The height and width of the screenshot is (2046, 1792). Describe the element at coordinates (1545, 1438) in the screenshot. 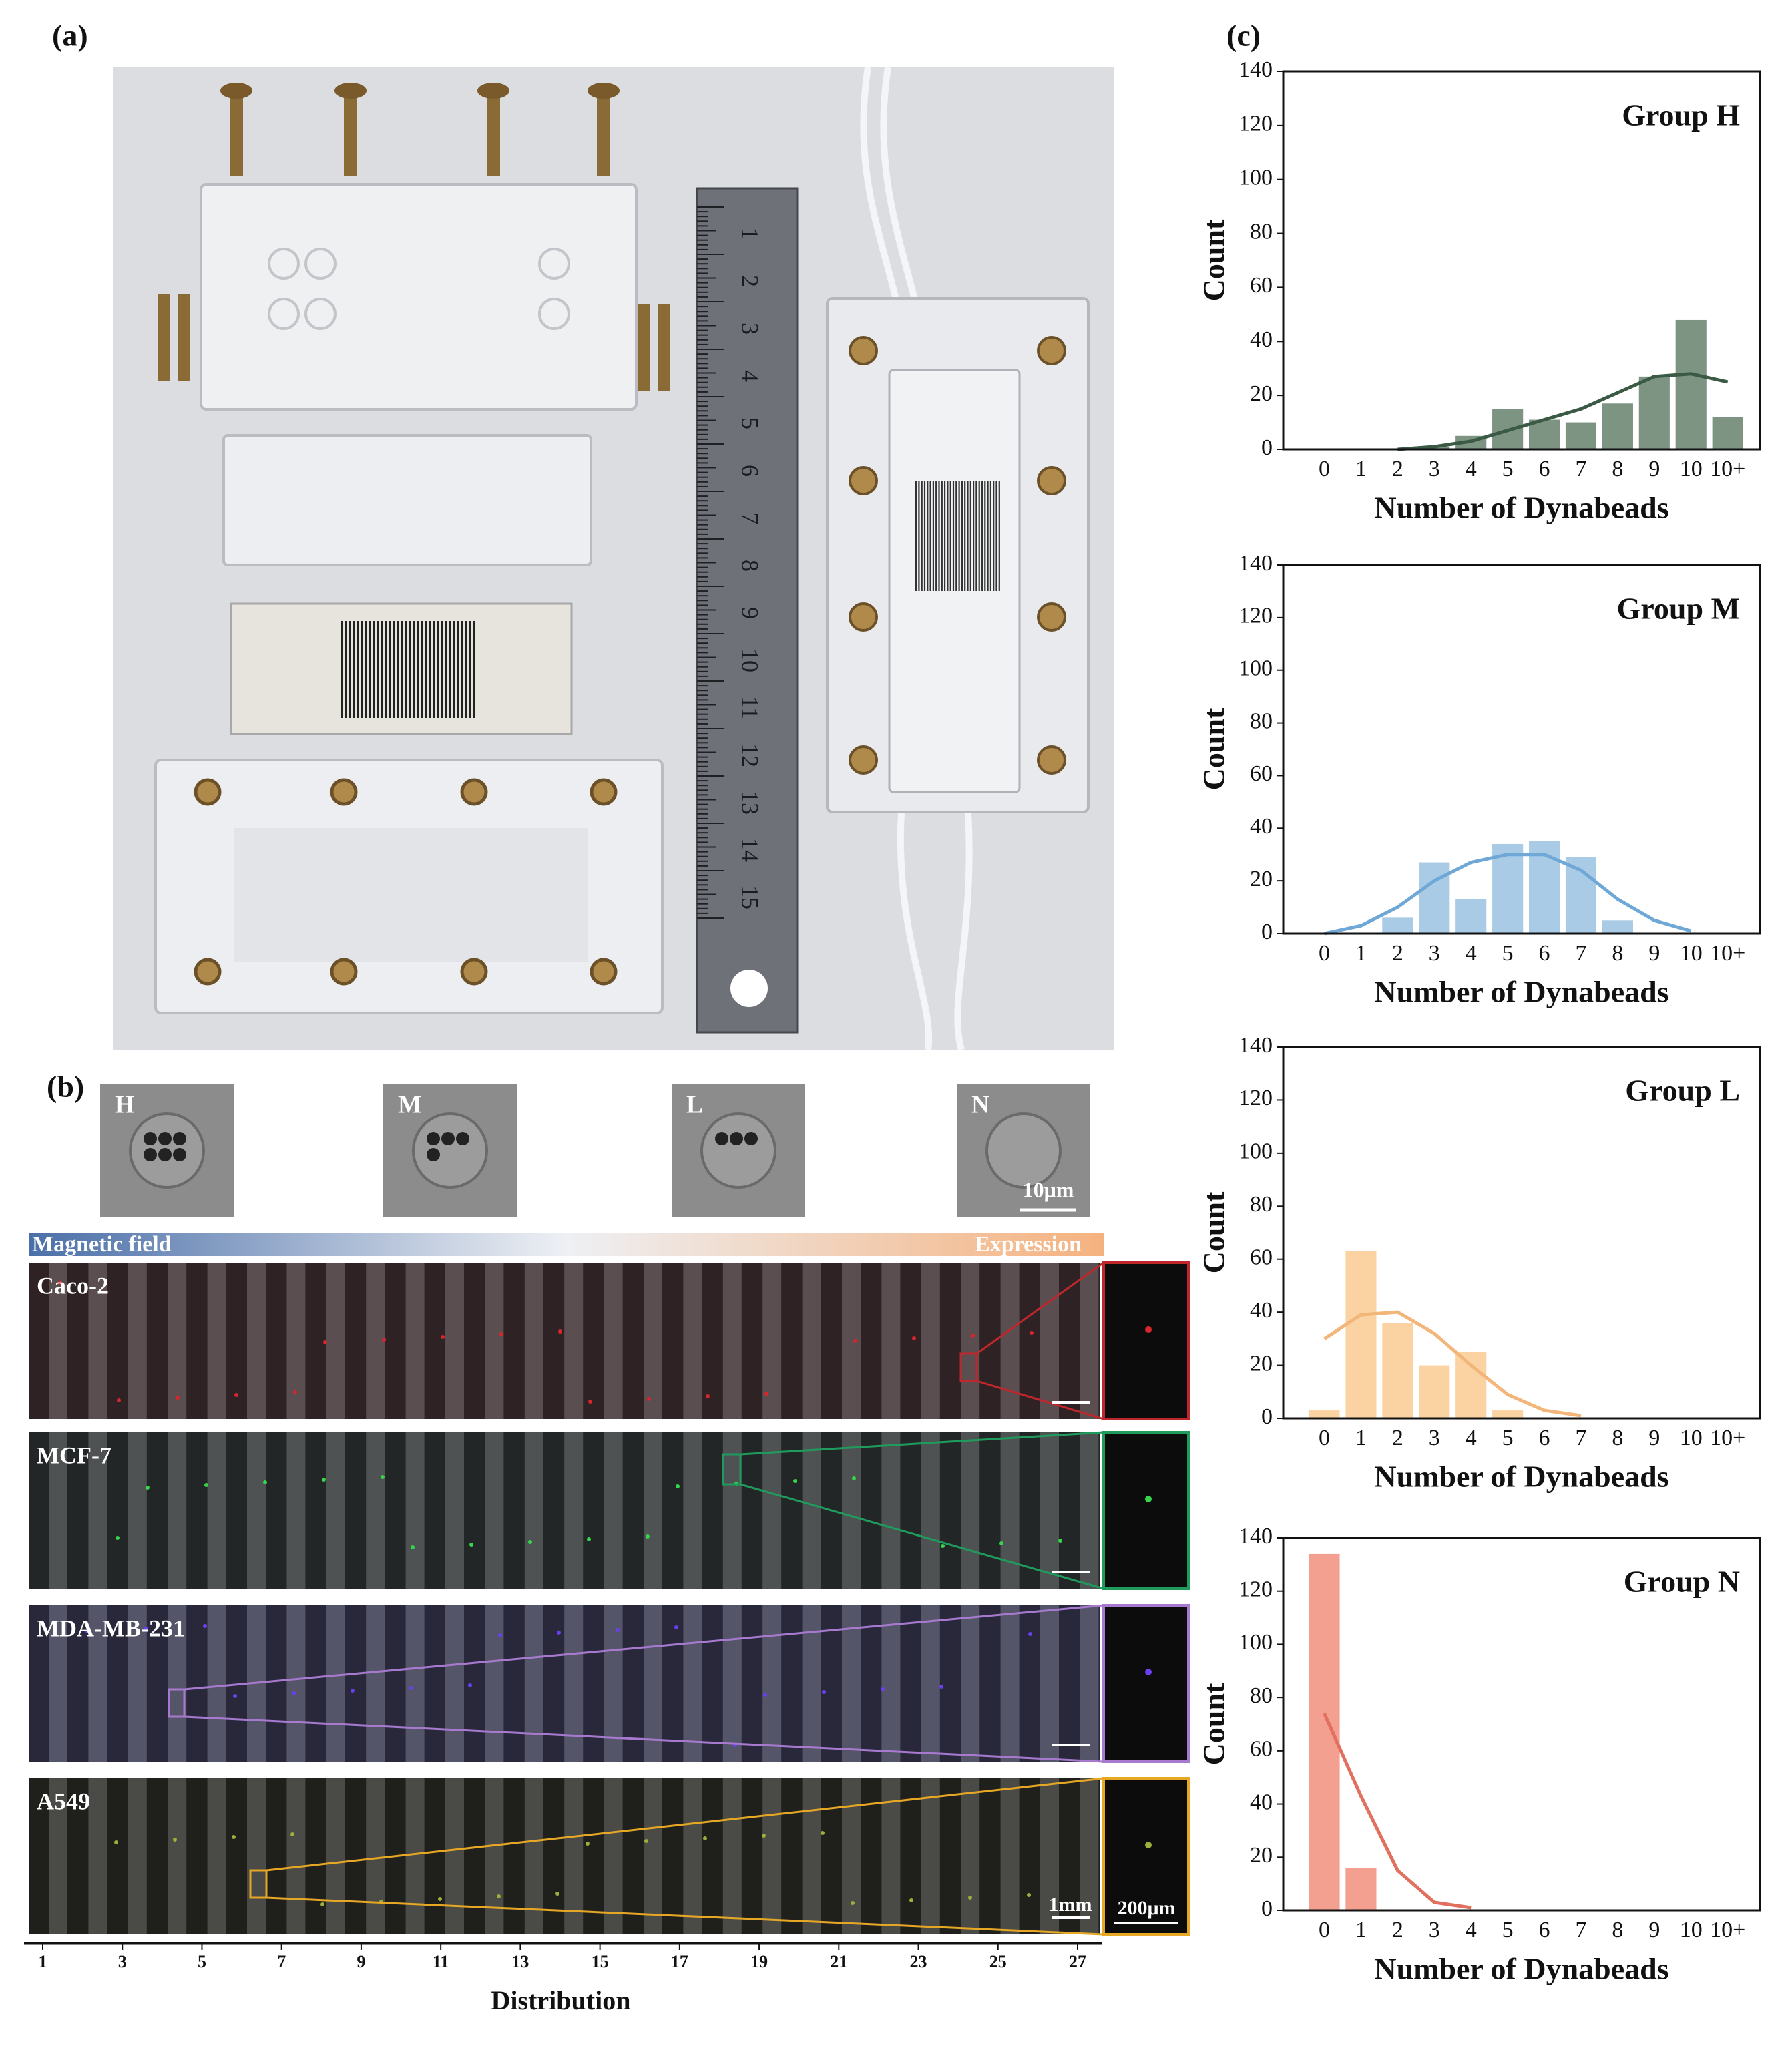

I see `x-tick-label: 6` at that location.